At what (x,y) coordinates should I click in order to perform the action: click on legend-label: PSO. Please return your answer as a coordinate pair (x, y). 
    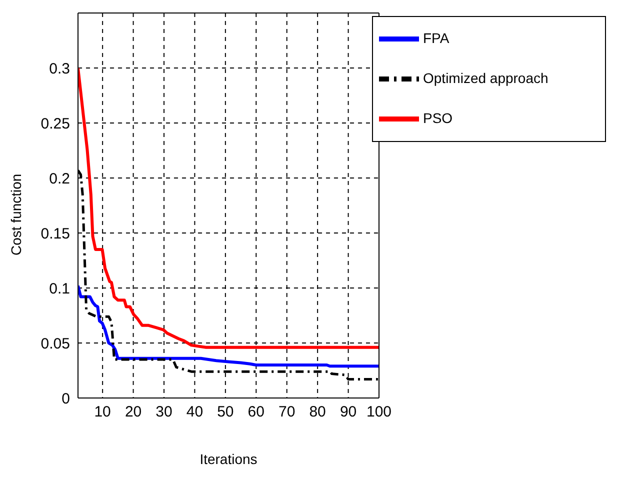
    Looking at the image, I should click on (438, 118).